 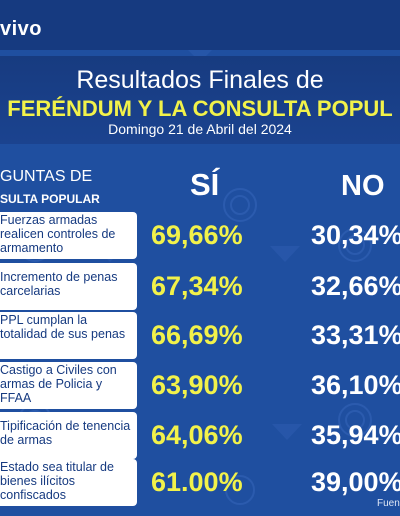 What do you see at coordinates (355, 335) in the screenshot?
I see `no-percentage: 33,31%` at bounding box center [355, 335].